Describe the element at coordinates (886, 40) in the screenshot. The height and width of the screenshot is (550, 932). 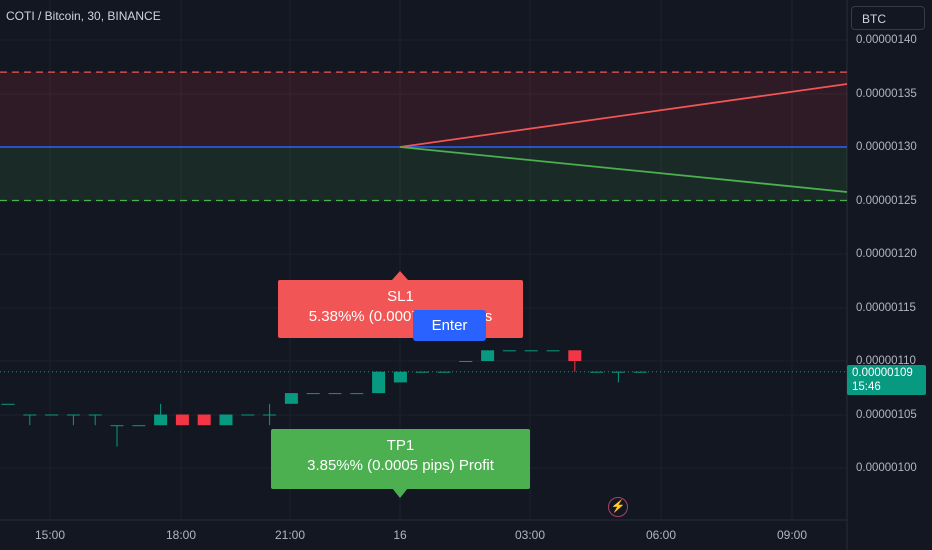
I see `price-label: 0.00000140` at that location.